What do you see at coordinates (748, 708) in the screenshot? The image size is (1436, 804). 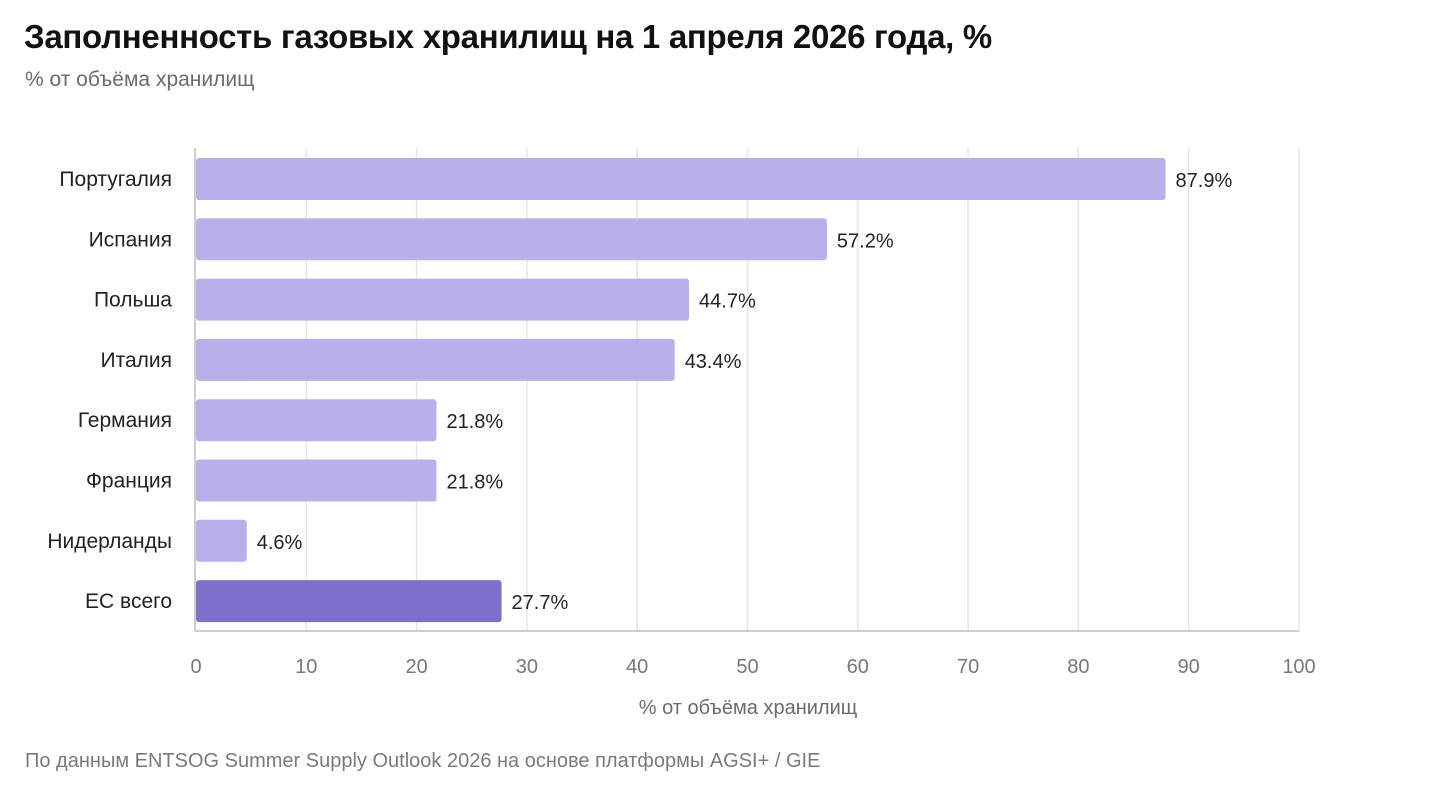 I see `x-axis-title: % от объёма хранилищ` at bounding box center [748, 708].